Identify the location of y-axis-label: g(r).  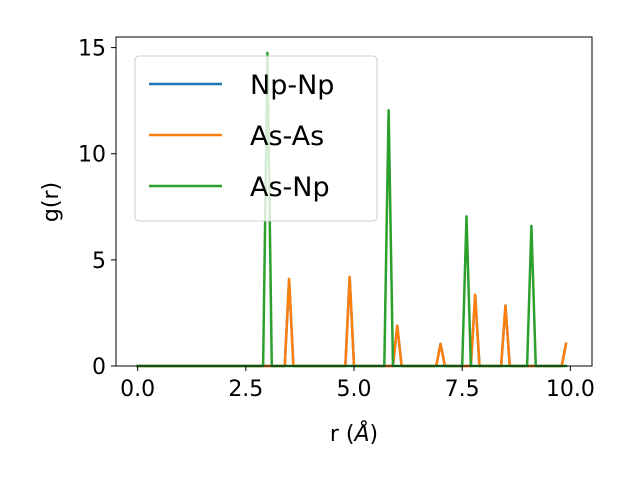
(51, 202).